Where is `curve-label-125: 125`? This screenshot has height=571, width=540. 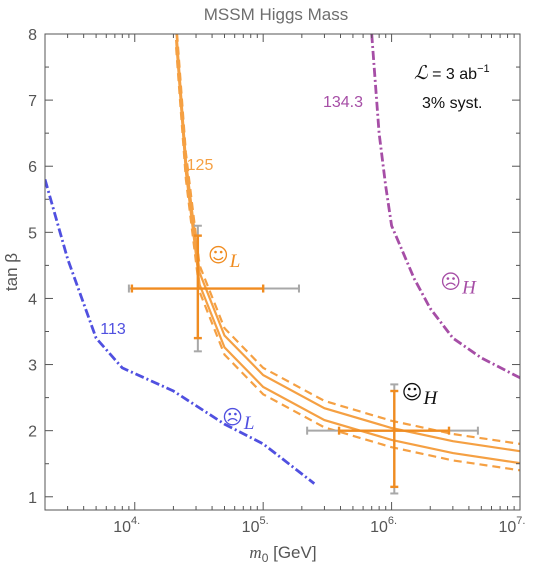 curve-label-125: 125 is located at coordinates (200, 165).